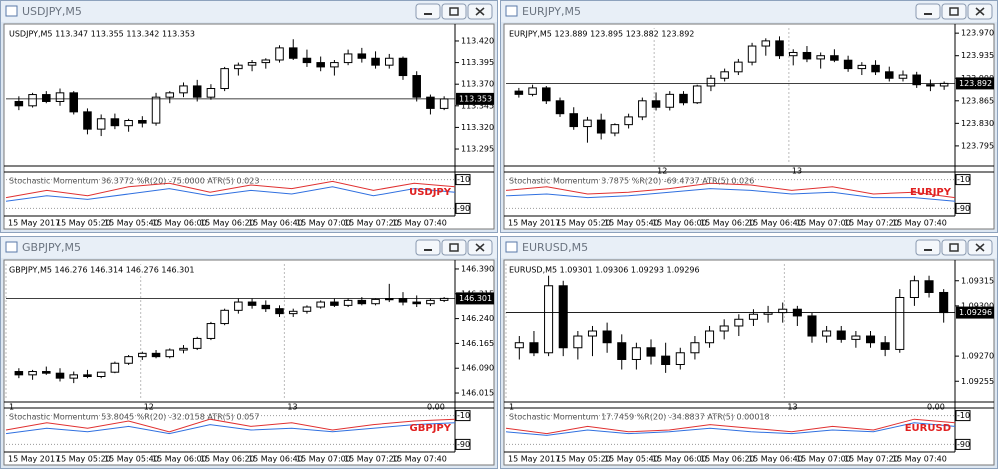 This screenshot has width=1000, height=470. What do you see at coordinates (51, 247) in the screenshot?
I see `window-title: GBPJPY,M5` at bounding box center [51, 247].